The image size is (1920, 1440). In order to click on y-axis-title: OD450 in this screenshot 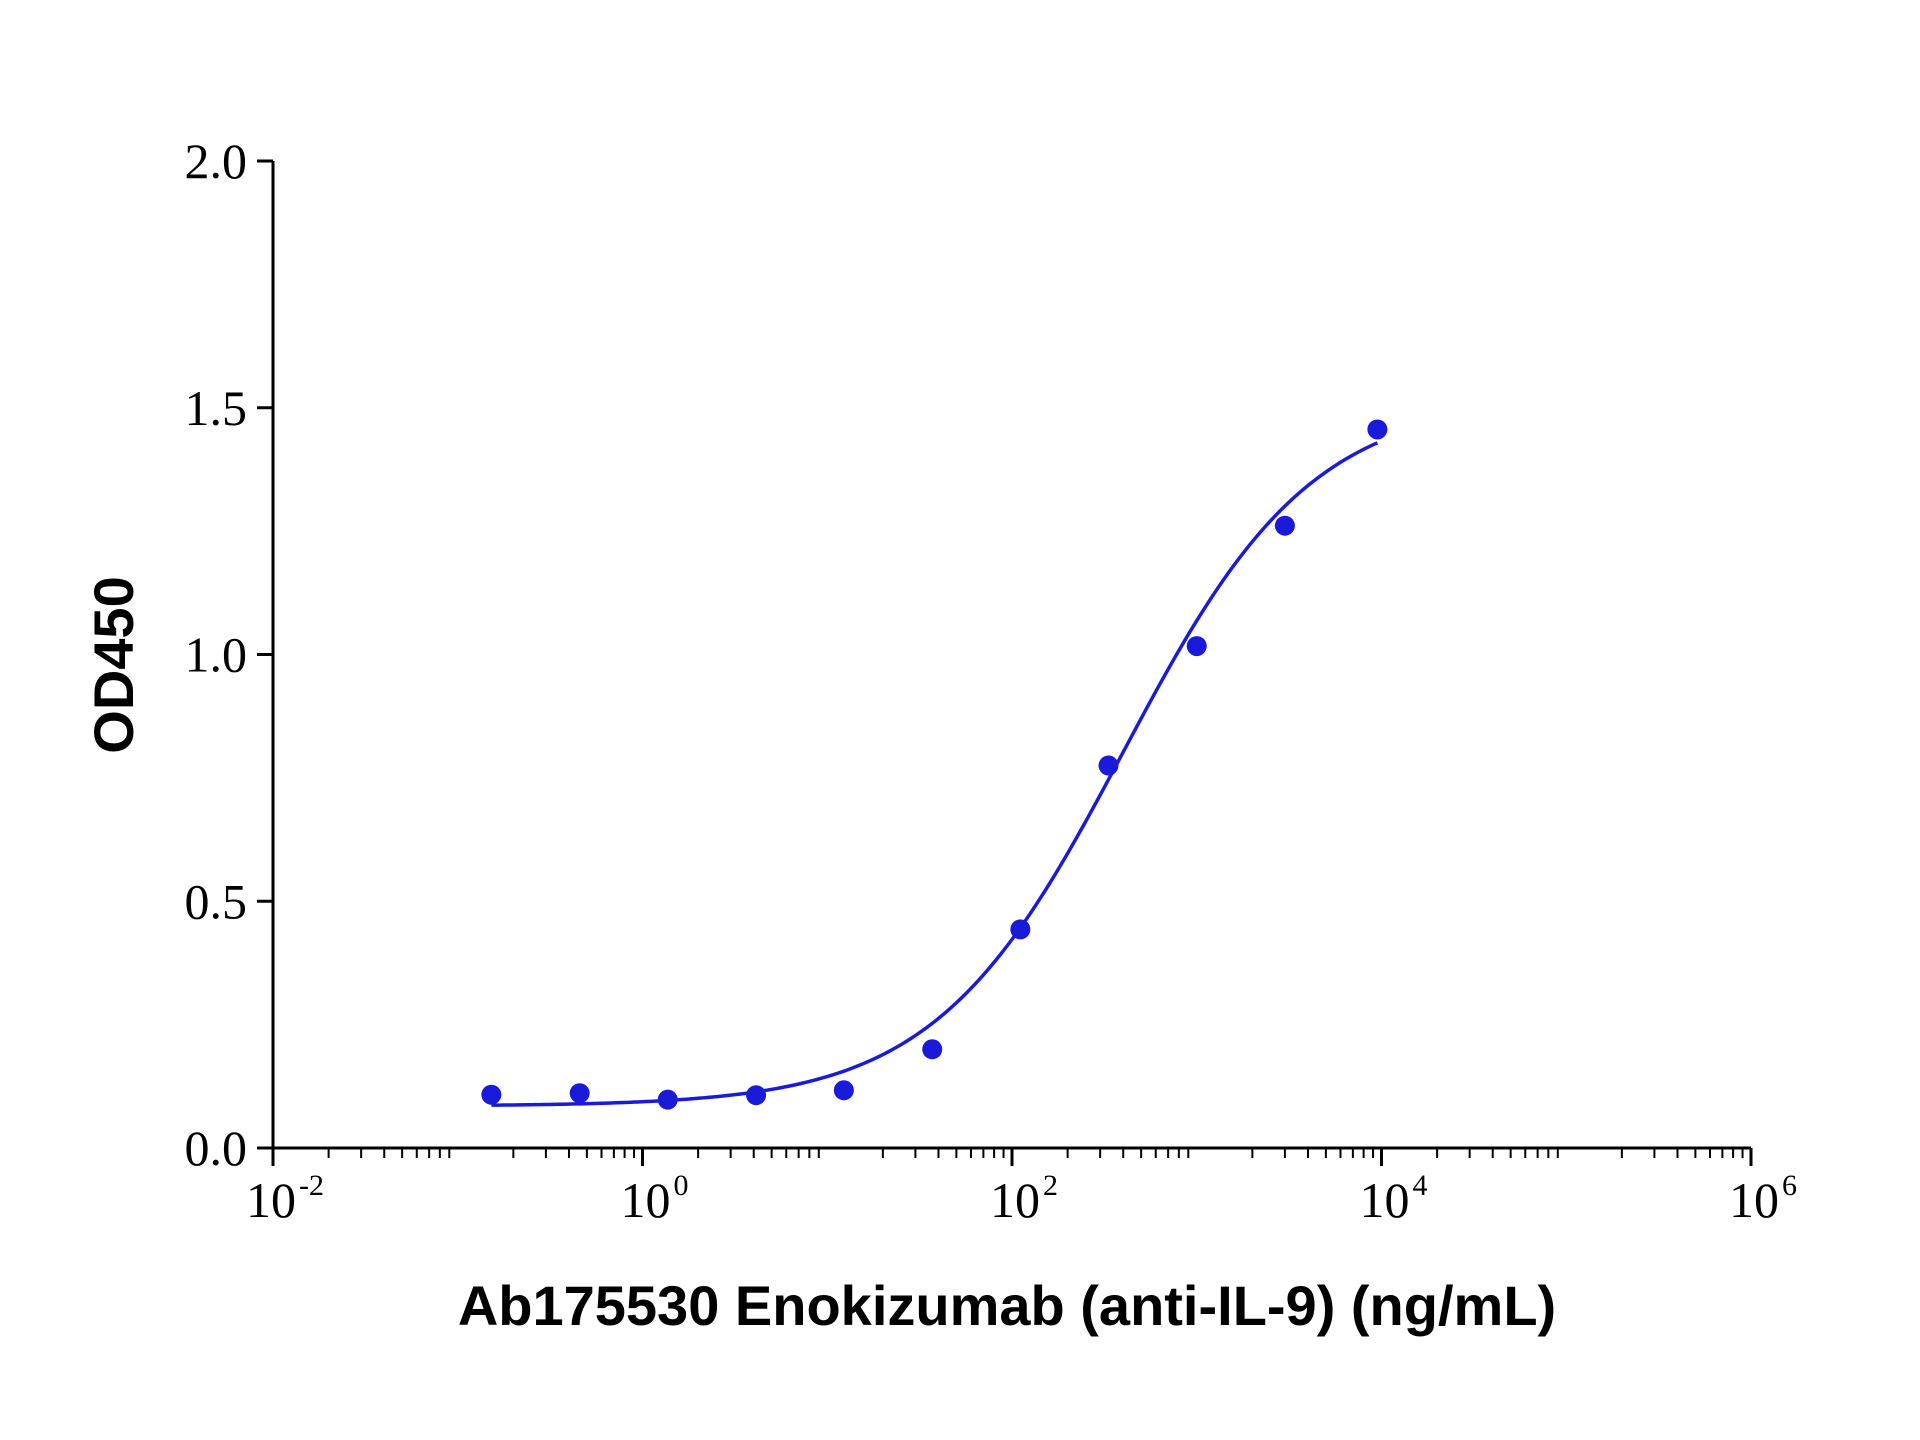, I will do `click(113, 664)`.